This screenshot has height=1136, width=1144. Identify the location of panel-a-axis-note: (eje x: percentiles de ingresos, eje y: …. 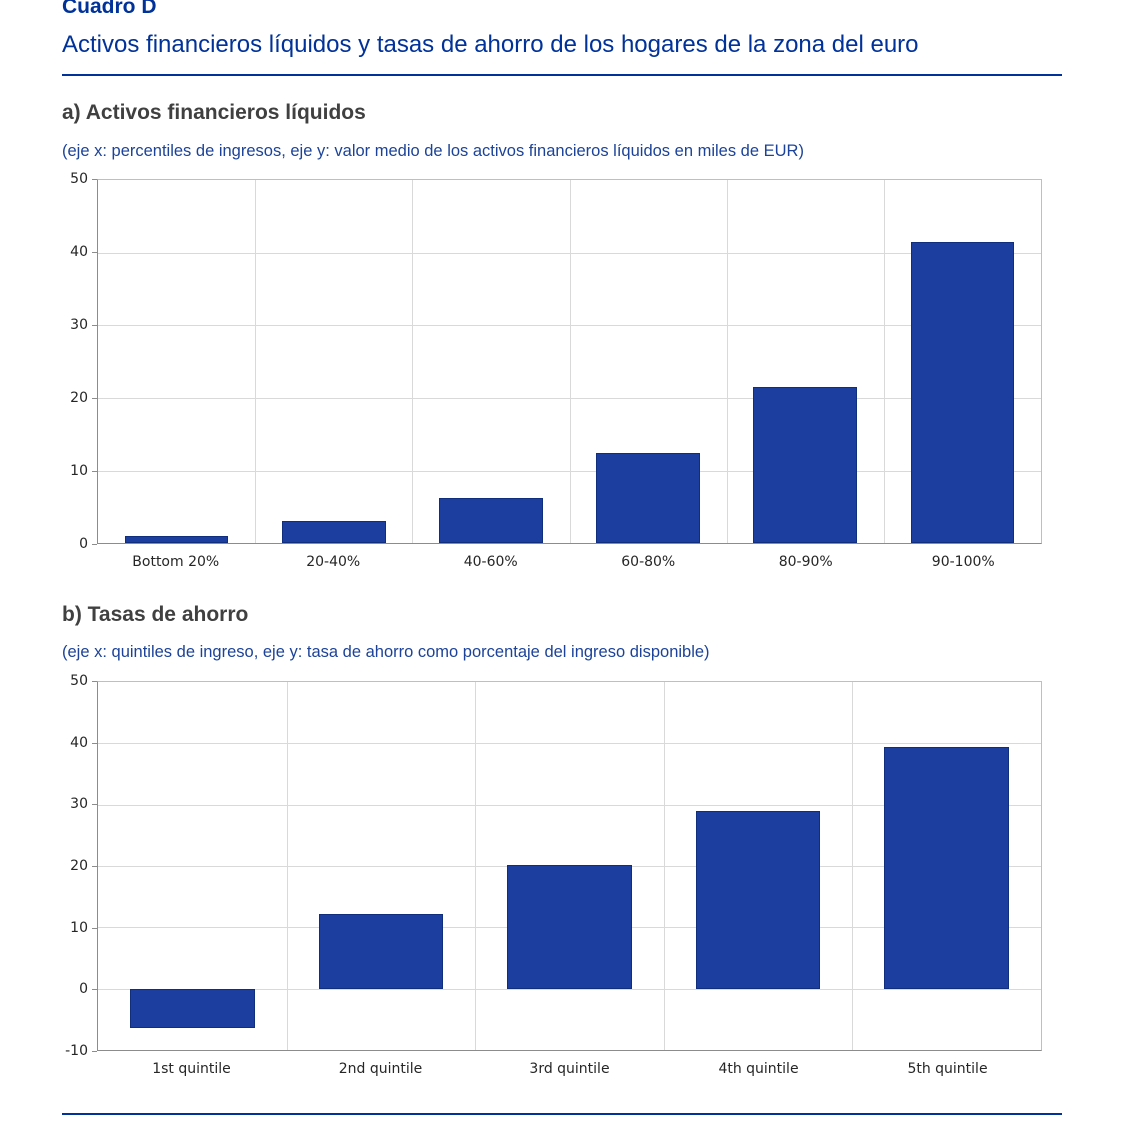
(433, 150).